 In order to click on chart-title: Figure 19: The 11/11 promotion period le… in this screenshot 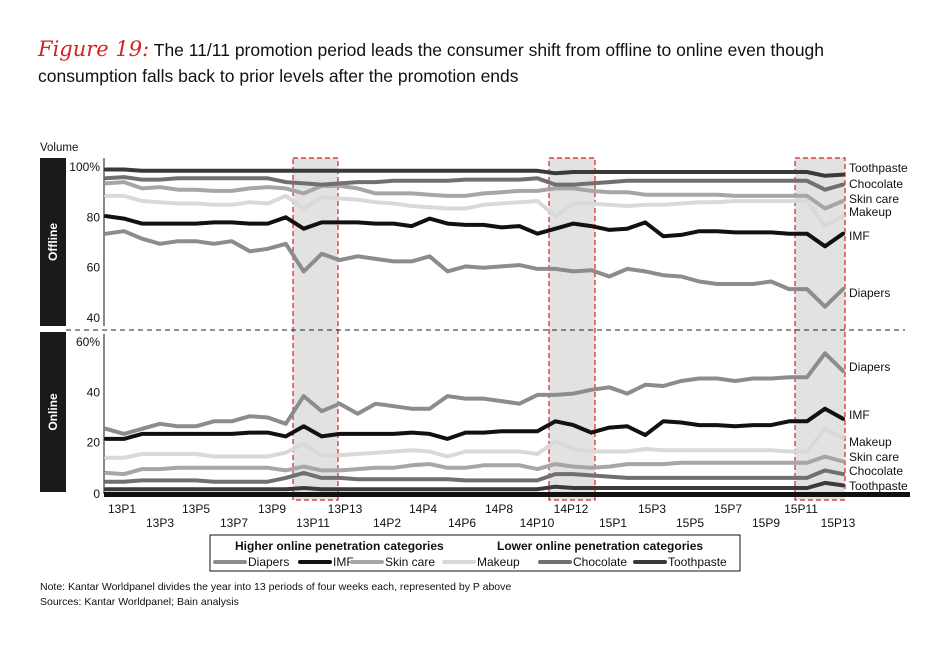, I will do `click(478, 62)`.